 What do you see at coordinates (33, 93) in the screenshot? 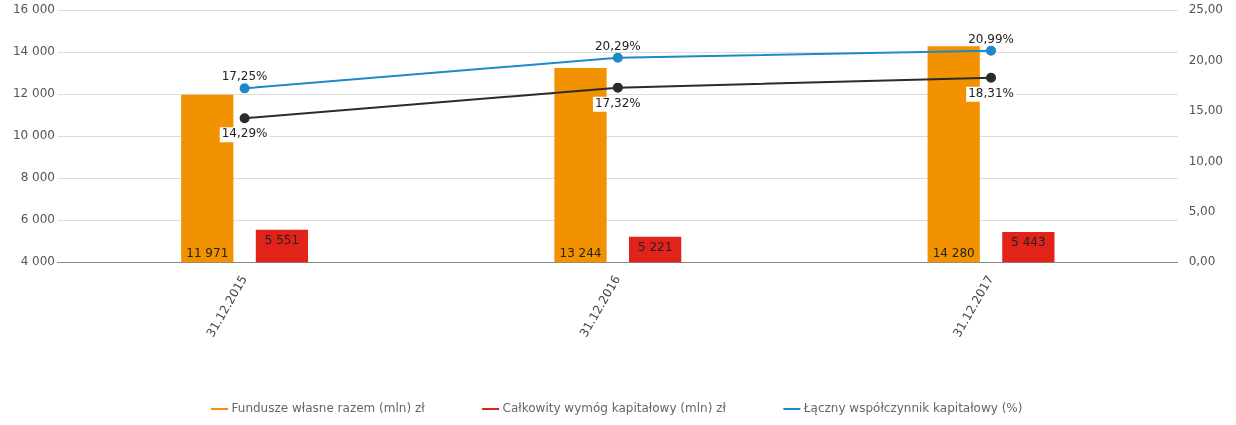
I see `y-tick-label: 12 000` at bounding box center [33, 93].